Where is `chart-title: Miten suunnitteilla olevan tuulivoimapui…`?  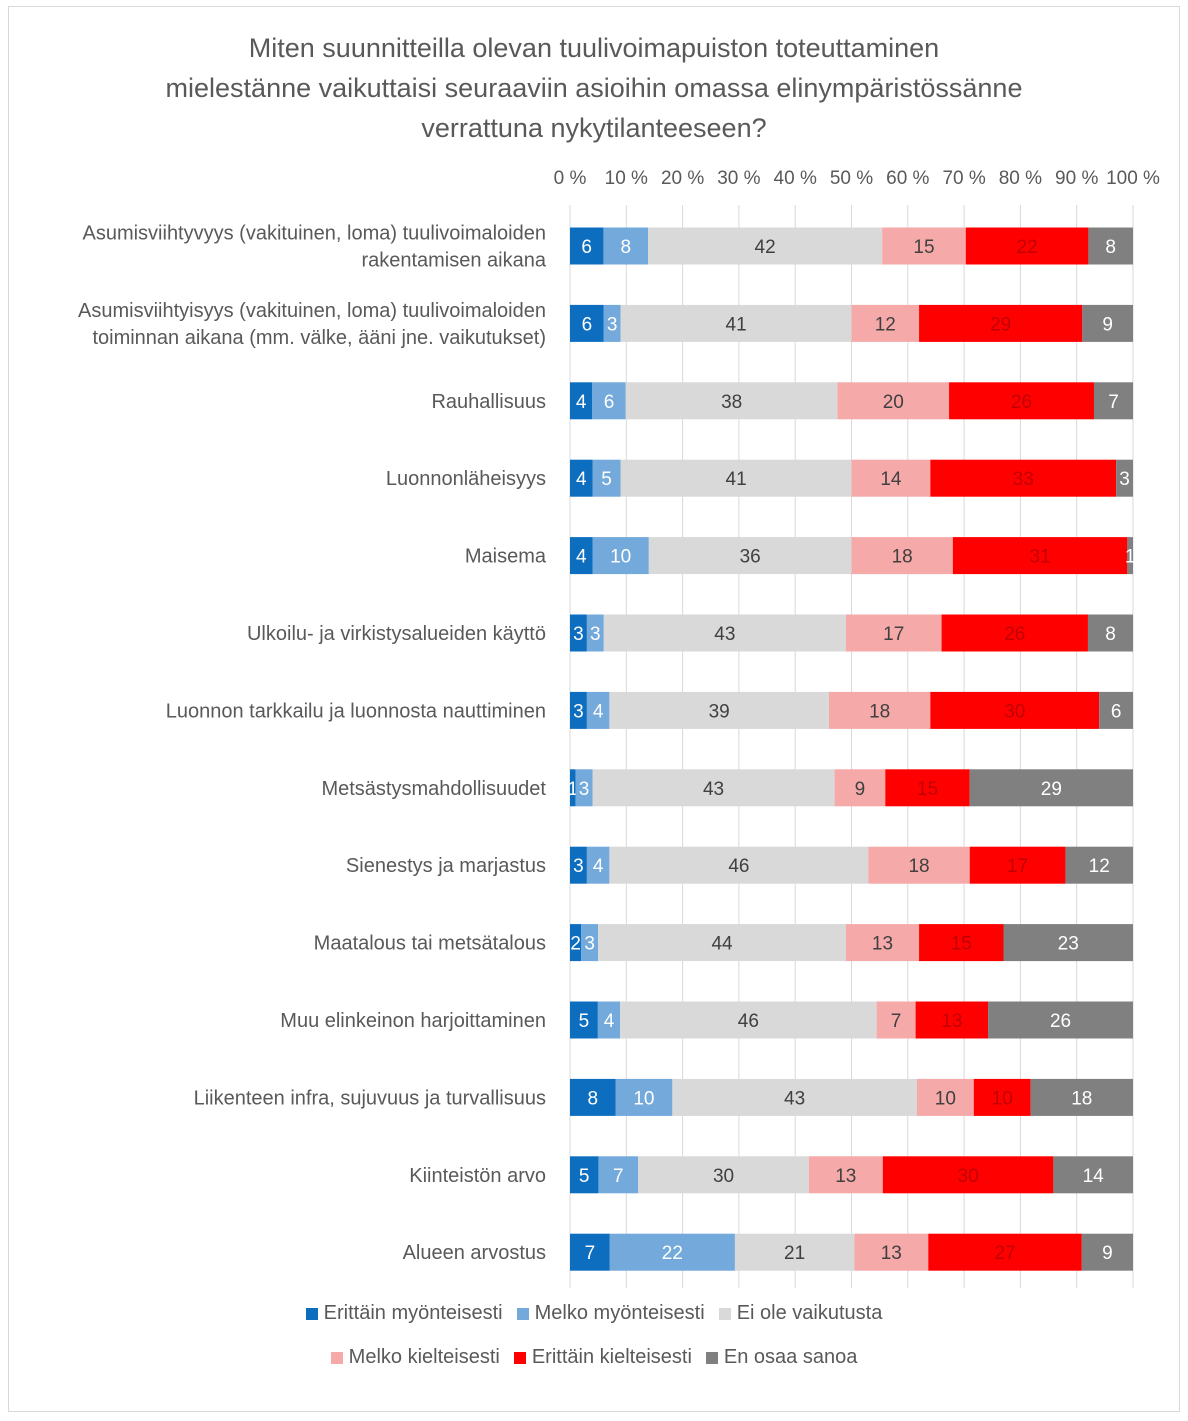
chart-title: Miten suunnitteilla olevan tuulivoimapui… is located at coordinates (594, 88).